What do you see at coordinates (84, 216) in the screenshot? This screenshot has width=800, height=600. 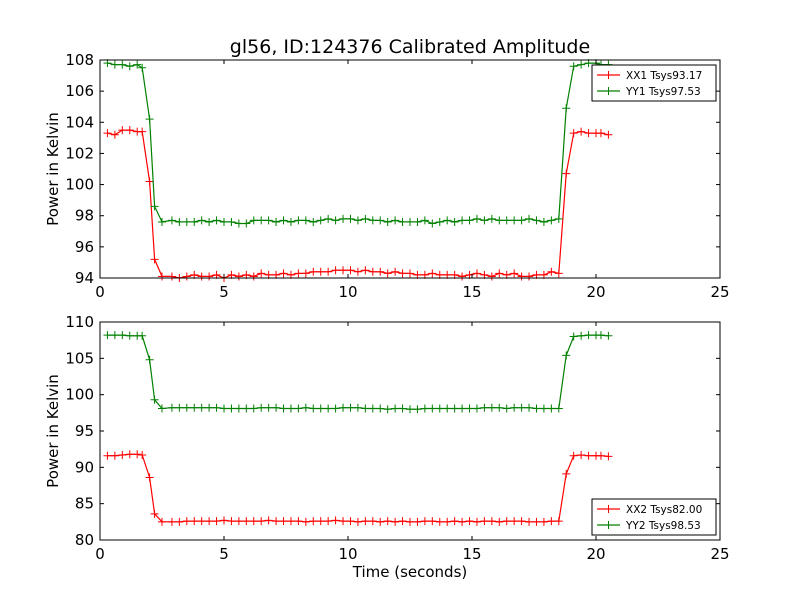 I see `y-tick-label: 98` at bounding box center [84, 216].